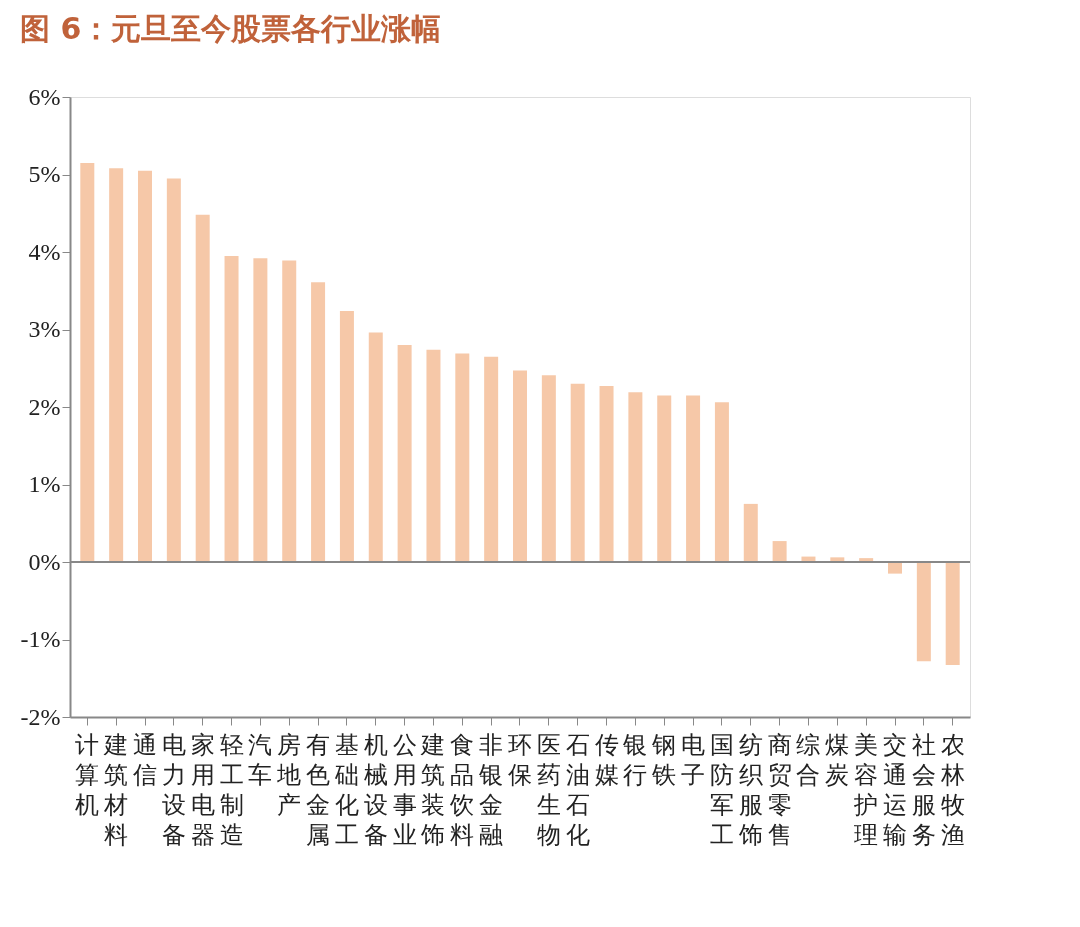  Describe the element at coordinates (202, 789) in the screenshot. I see `x-tick-label: 家用电器` at that location.